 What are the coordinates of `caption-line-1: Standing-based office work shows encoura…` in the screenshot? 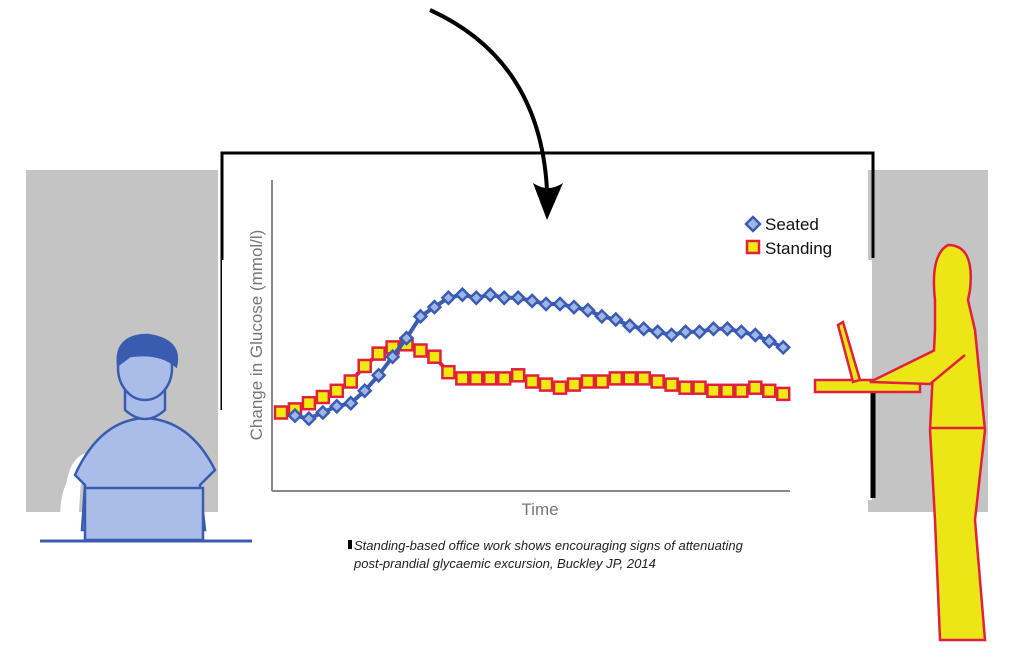 It's located at (548, 545).